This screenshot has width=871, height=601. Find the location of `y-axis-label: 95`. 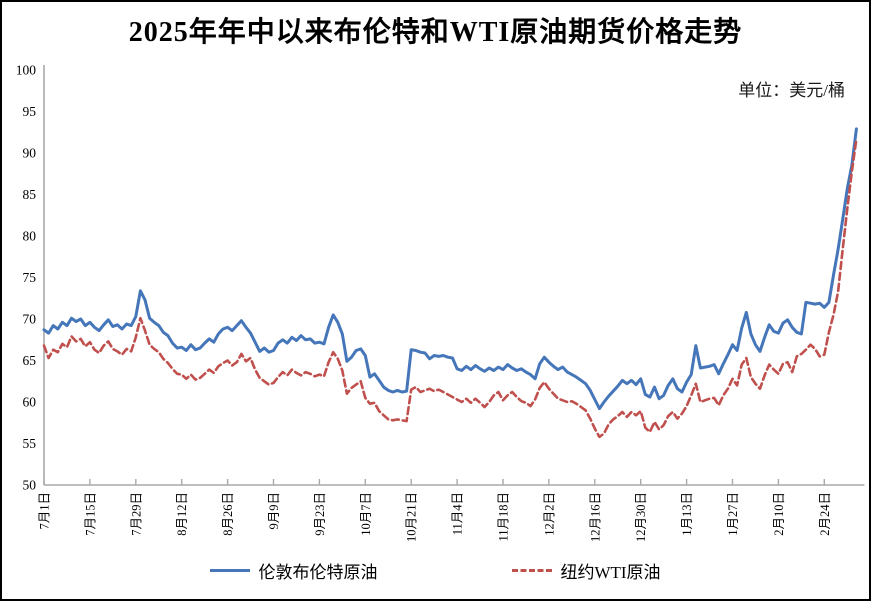

y-axis-label: 95 is located at coordinates (30, 111).